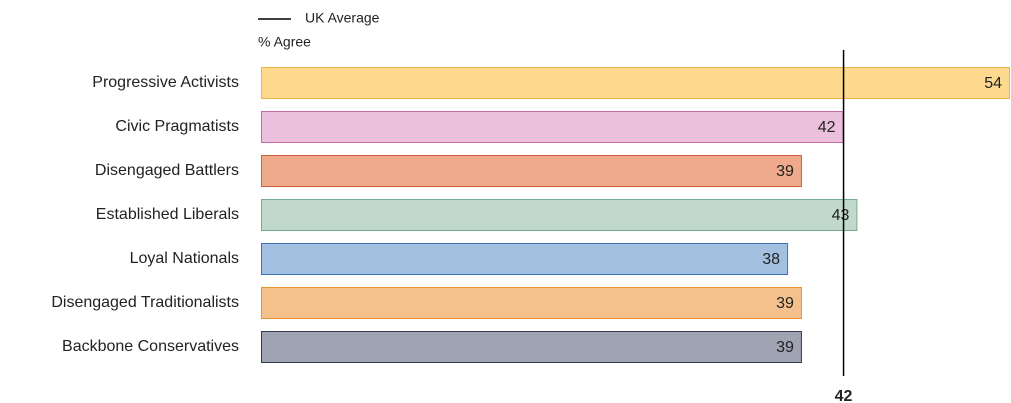  What do you see at coordinates (342, 18) in the screenshot?
I see `legend-label: UK Average` at bounding box center [342, 18].